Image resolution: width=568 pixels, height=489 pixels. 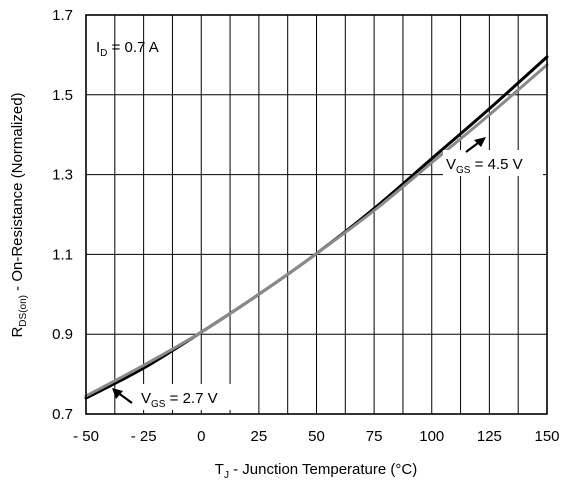 What do you see at coordinates (201, 436) in the screenshot?
I see `x-tick-label: 0` at bounding box center [201, 436].